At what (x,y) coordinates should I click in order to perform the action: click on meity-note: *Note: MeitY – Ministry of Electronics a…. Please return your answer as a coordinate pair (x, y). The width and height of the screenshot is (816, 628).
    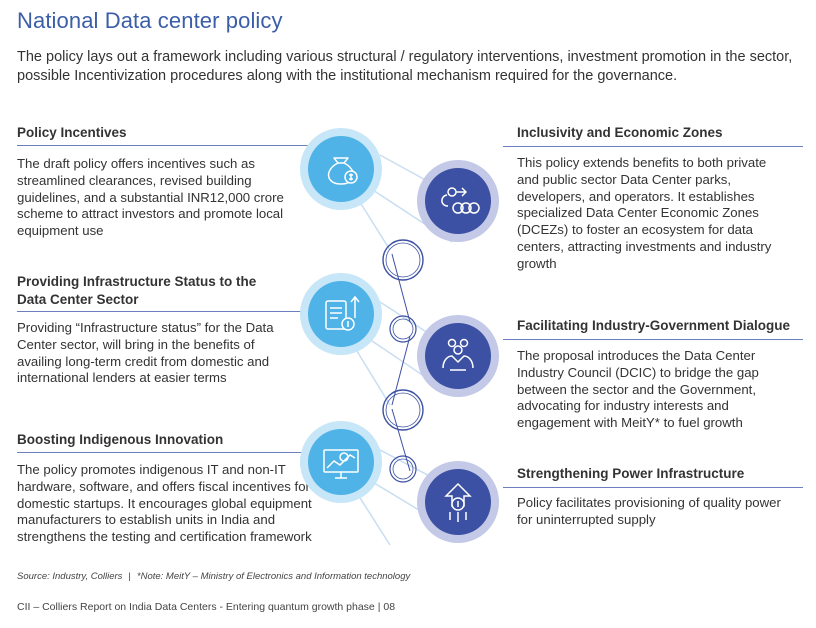
    Looking at the image, I should click on (273, 576).